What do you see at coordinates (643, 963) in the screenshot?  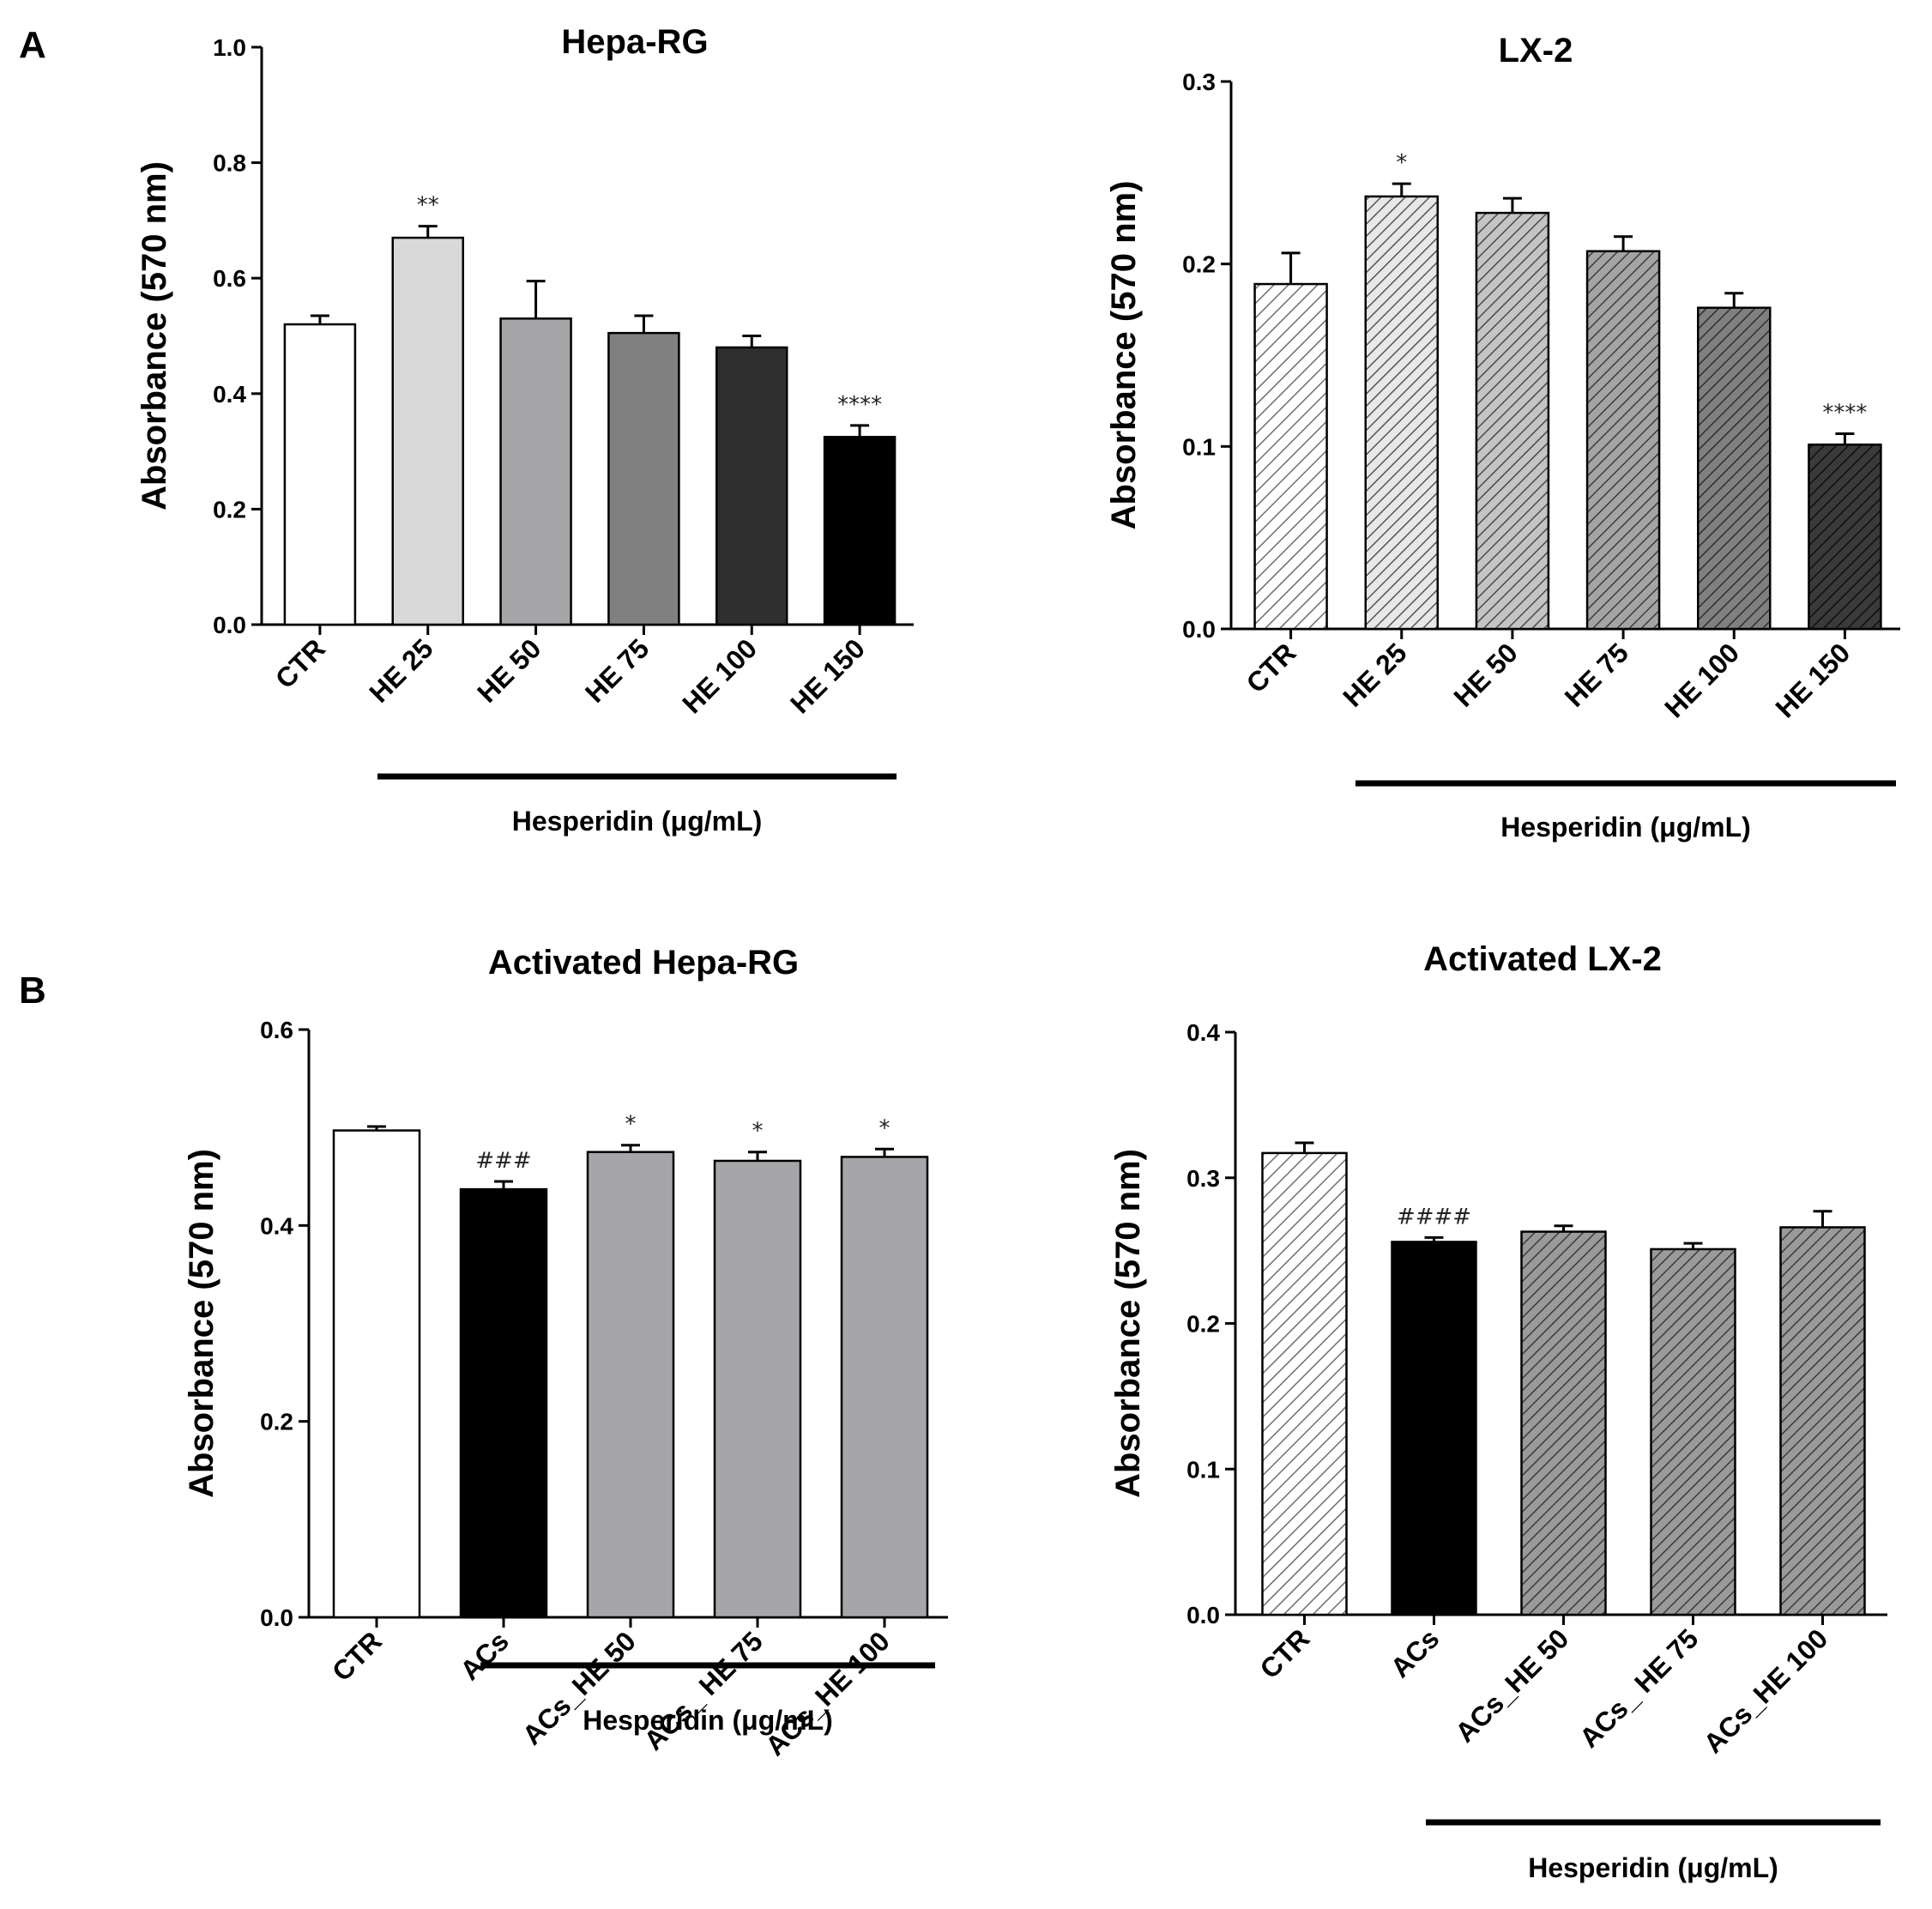 I see `chart-title: Activated Hepa-RG` at bounding box center [643, 963].